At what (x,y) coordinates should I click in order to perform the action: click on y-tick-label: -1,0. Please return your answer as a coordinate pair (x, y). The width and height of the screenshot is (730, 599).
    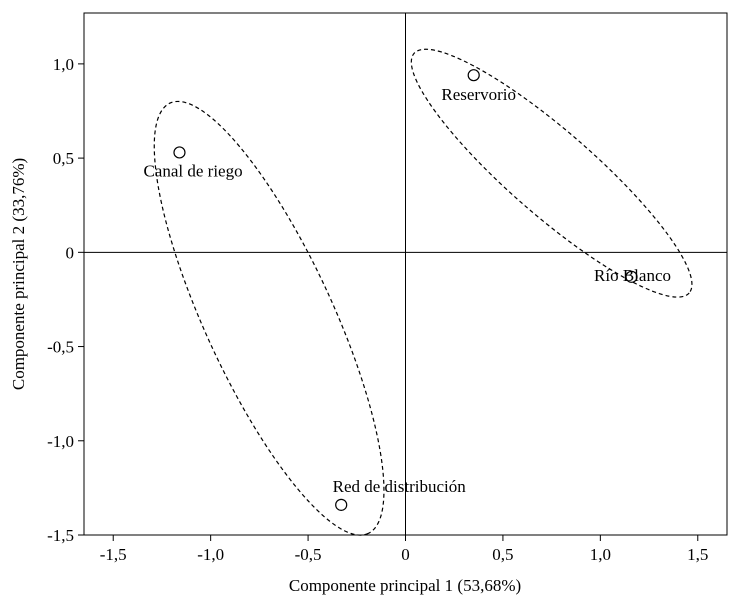
    Looking at the image, I should click on (60, 441).